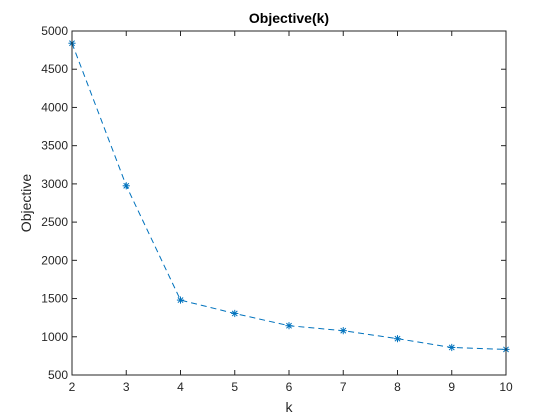 Image resolution: width=560 pixels, height=420 pixels. I want to click on y-tick-label: 5000, so click(54, 31).